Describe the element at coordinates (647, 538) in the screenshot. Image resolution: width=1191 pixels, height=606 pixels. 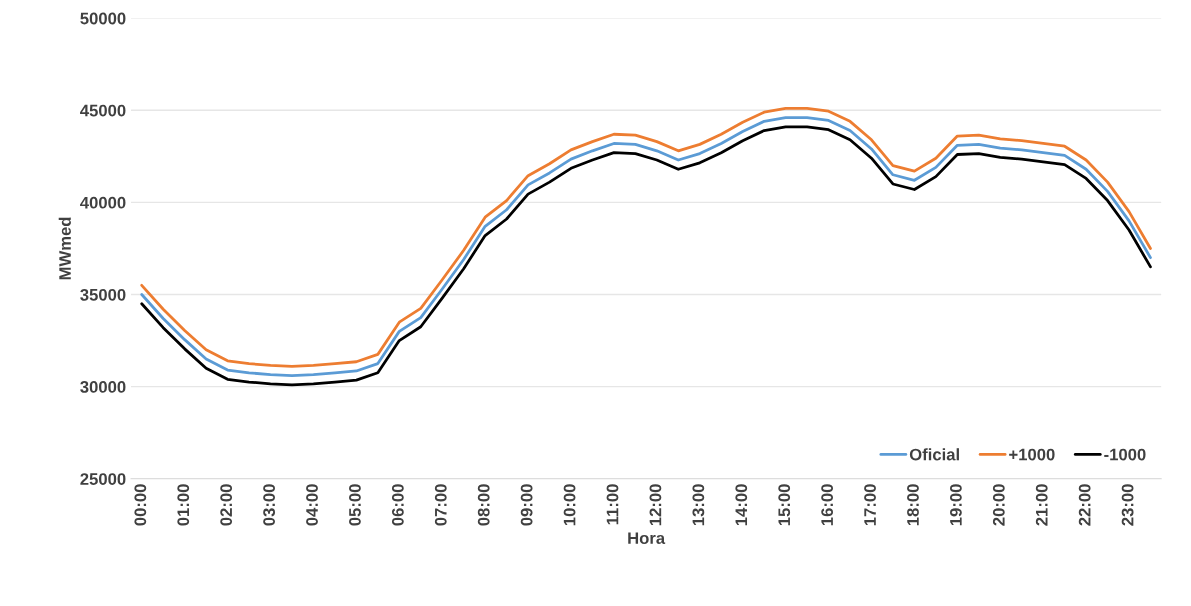
I see `x-axis-title: Hora` at that location.